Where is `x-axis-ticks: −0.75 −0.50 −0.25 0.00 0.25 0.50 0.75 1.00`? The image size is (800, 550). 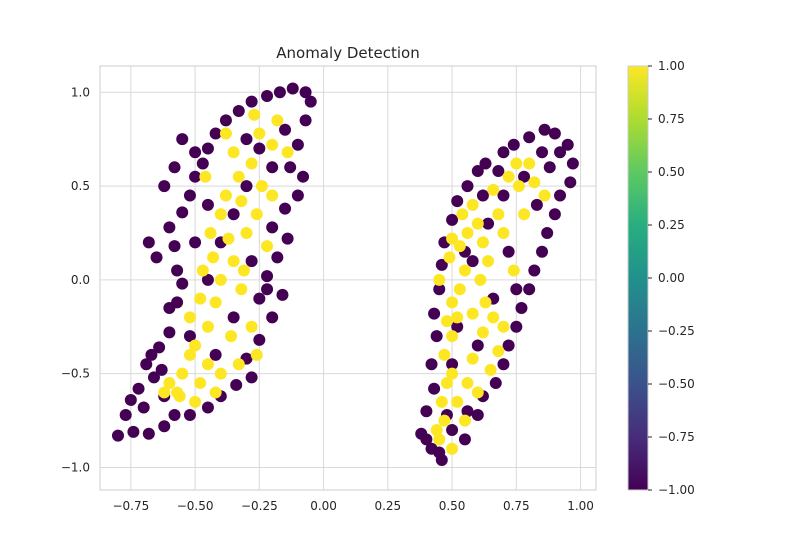
x-axis-ticks: −0.75 −0.50 −0.25 0.00 0.25 0.50 0.75 1.00 is located at coordinates (352, 506).